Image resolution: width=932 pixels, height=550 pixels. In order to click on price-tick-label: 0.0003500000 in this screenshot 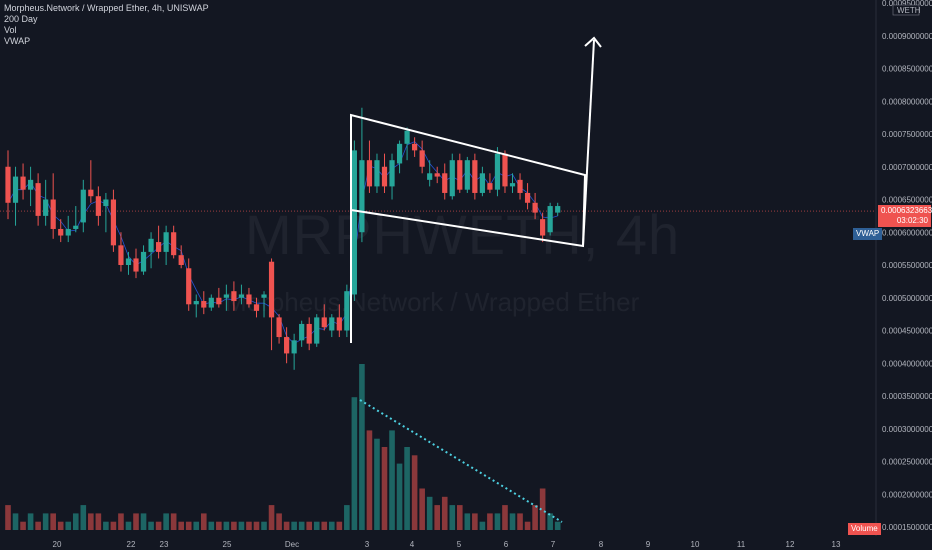, I will do `click(907, 396)`.